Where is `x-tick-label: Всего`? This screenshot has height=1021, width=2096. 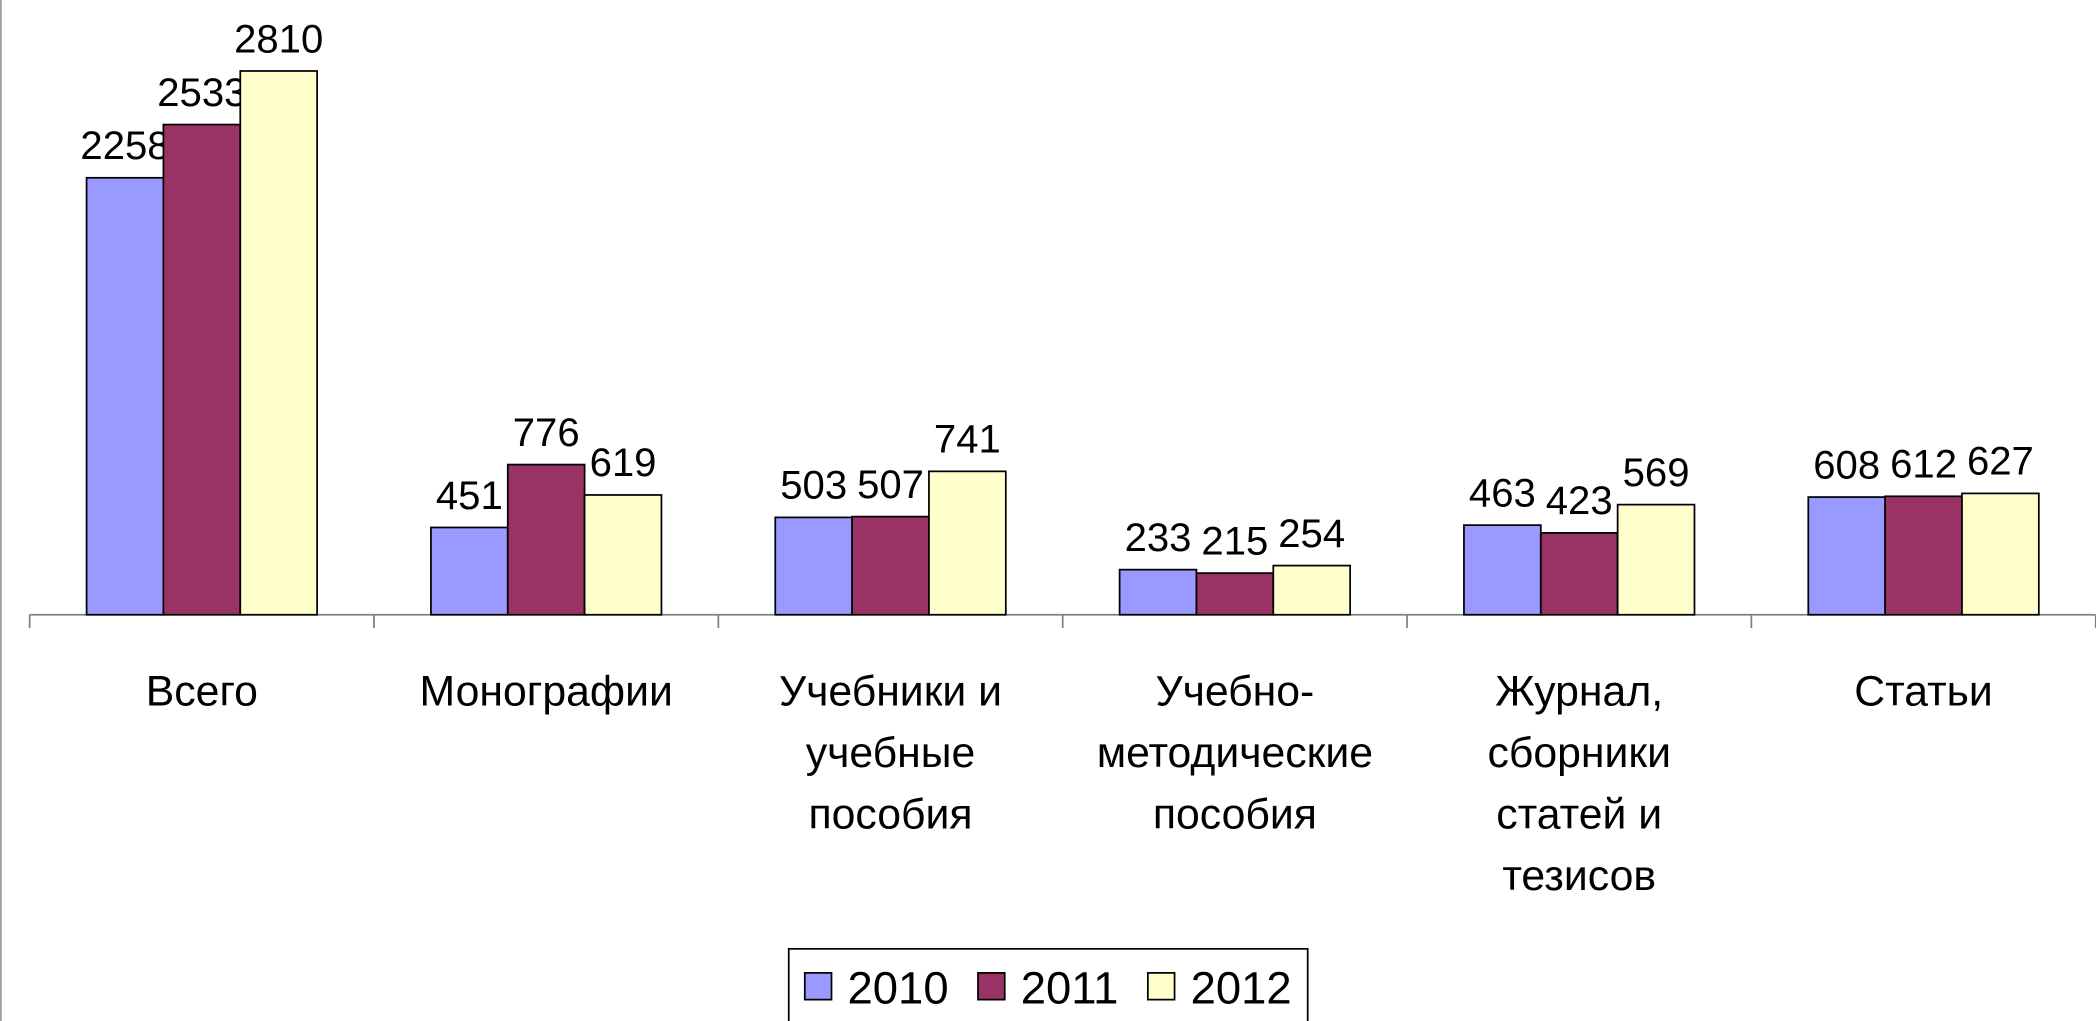 x-tick-label: Всего is located at coordinates (202, 692).